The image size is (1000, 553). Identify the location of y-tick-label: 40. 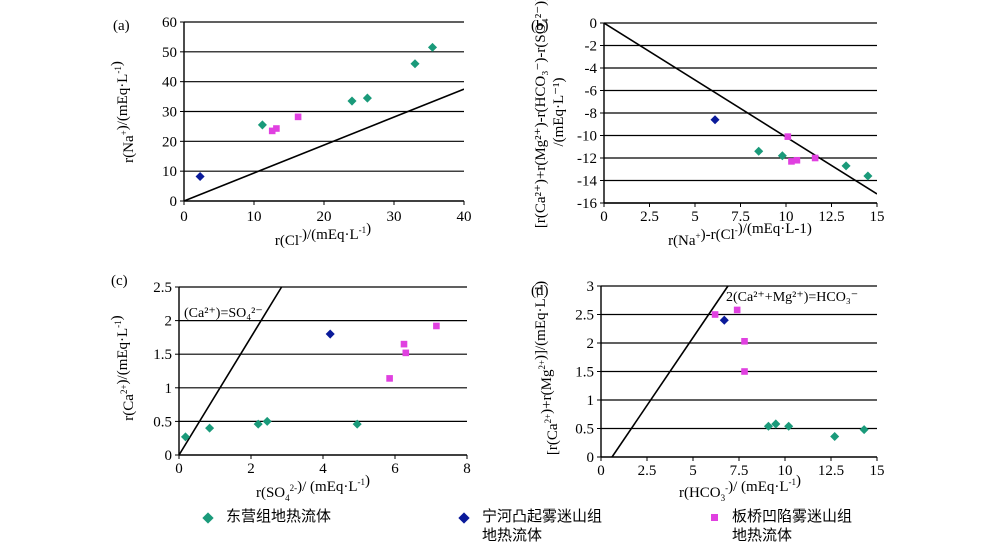
(169, 83).